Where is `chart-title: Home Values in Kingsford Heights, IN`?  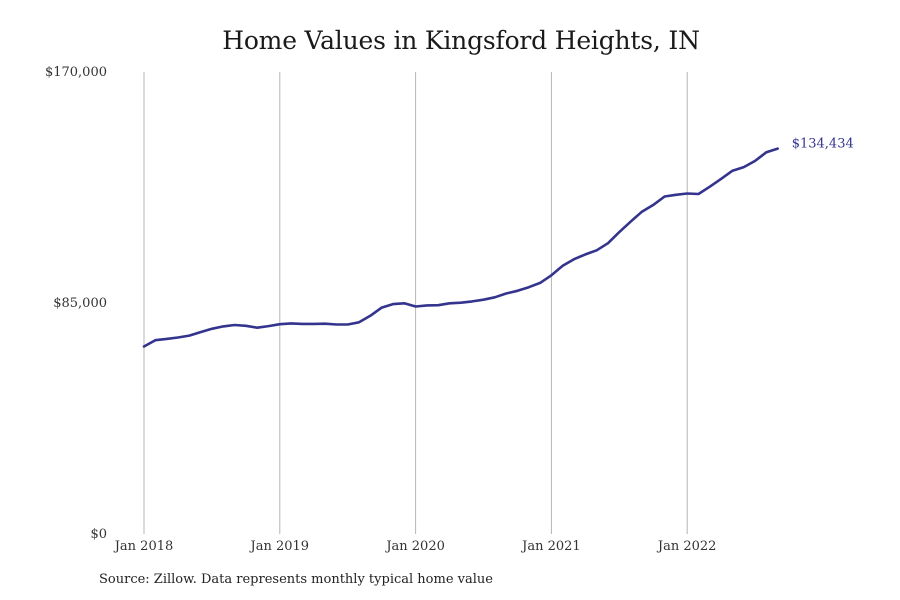 chart-title: Home Values in Kingsford Heights, IN is located at coordinates (461, 40).